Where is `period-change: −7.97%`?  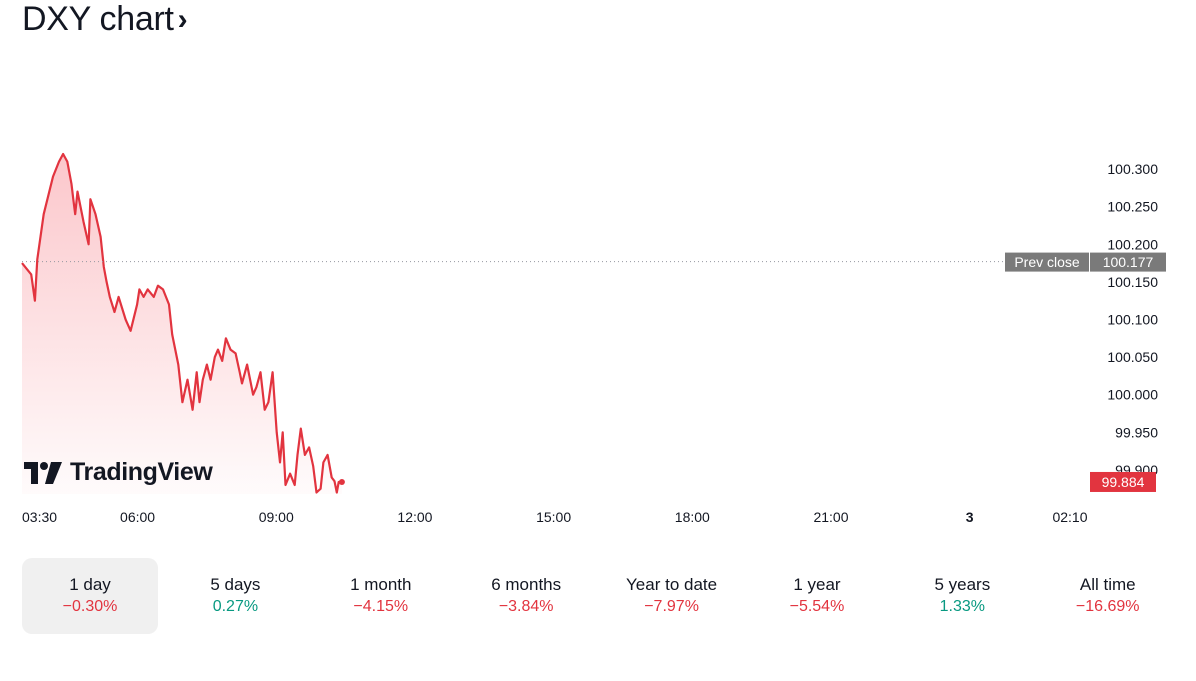 period-change: −7.97% is located at coordinates (671, 606).